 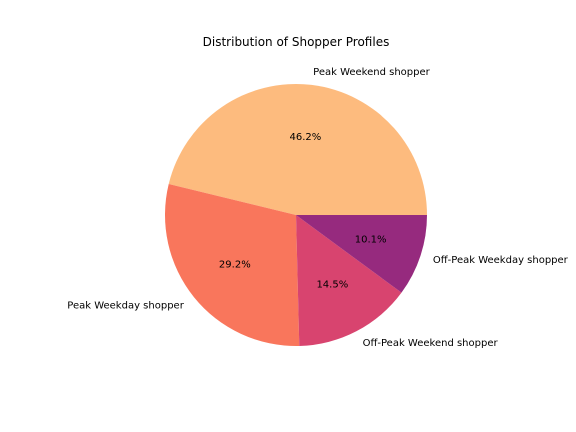 What do you see at coordinates (371, 240) in the screenshot?
I see `slice-percent-label: 10.1%` at bounding box center [371, 240].